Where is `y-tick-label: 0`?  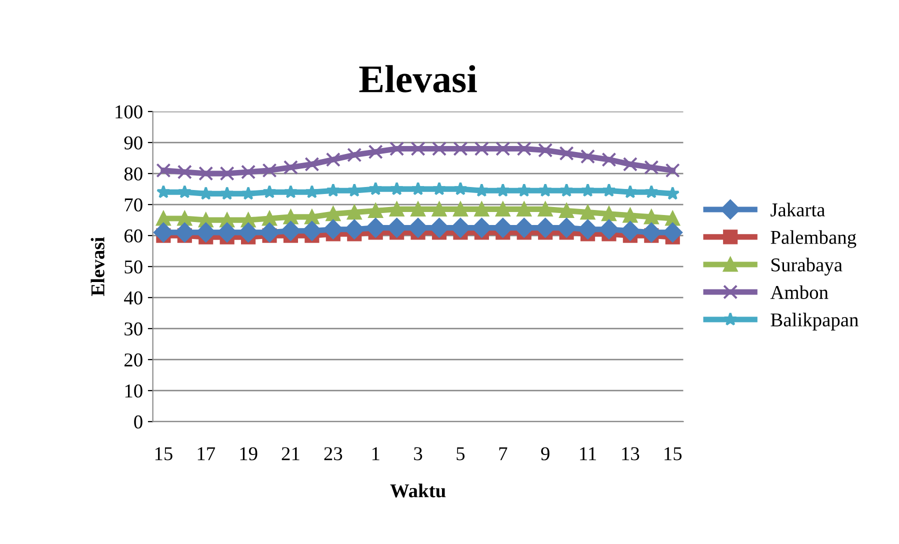
y-tick-label: 0 is located at coordinates (138, 422).